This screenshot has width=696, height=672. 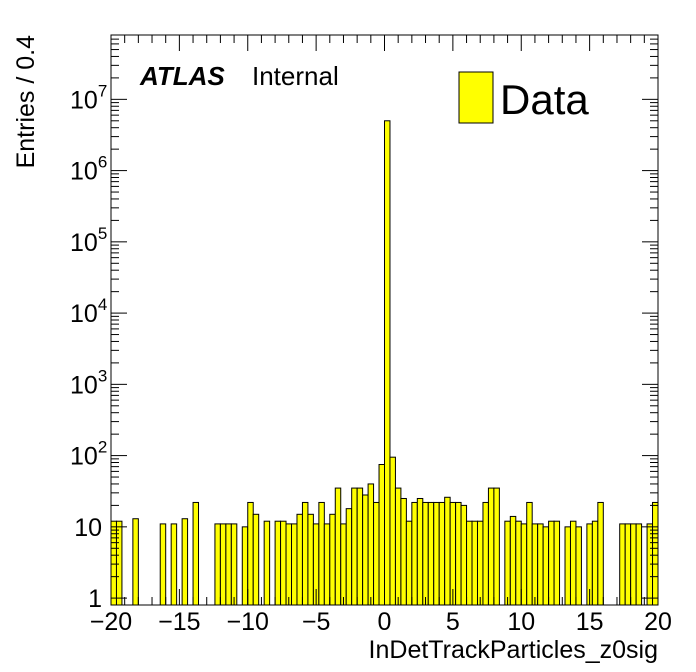 What do you see at coordinates (513, 650) in the screenshot?
I see `x-axis-label: InDetTrackParticles_z0sig` at bounding box center [513, 650].